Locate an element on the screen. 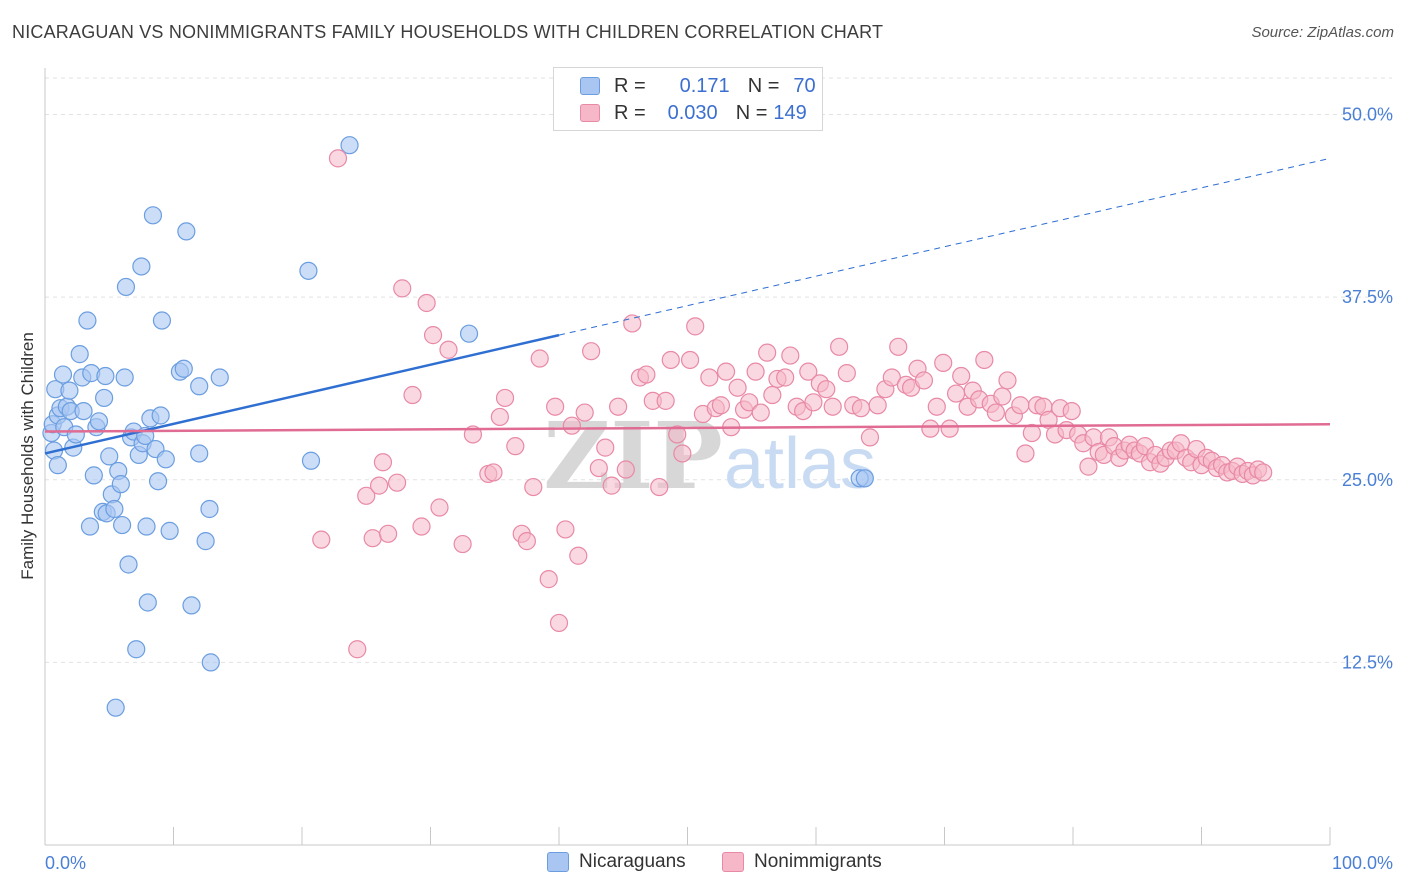 The image size is (1406, 892). r-label: R = is located at coordinates (630, 112).